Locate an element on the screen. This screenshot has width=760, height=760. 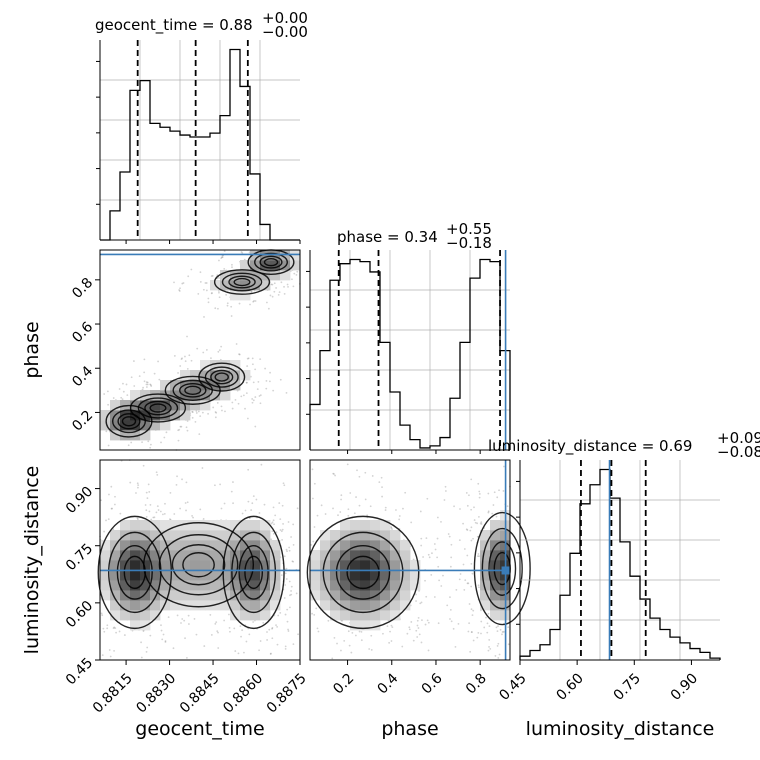
histogram-geocent-time-panel is located at coordinates (198, 142).